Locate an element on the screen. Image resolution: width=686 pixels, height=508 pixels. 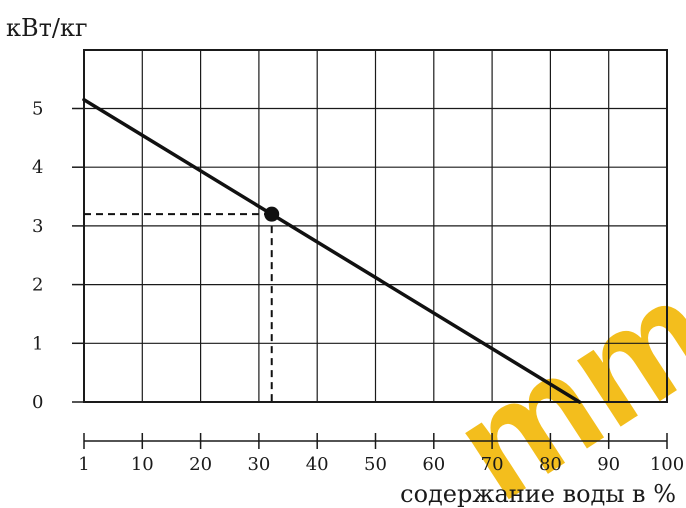
x-tick-label: 60 is located at coordinates (433, 464).